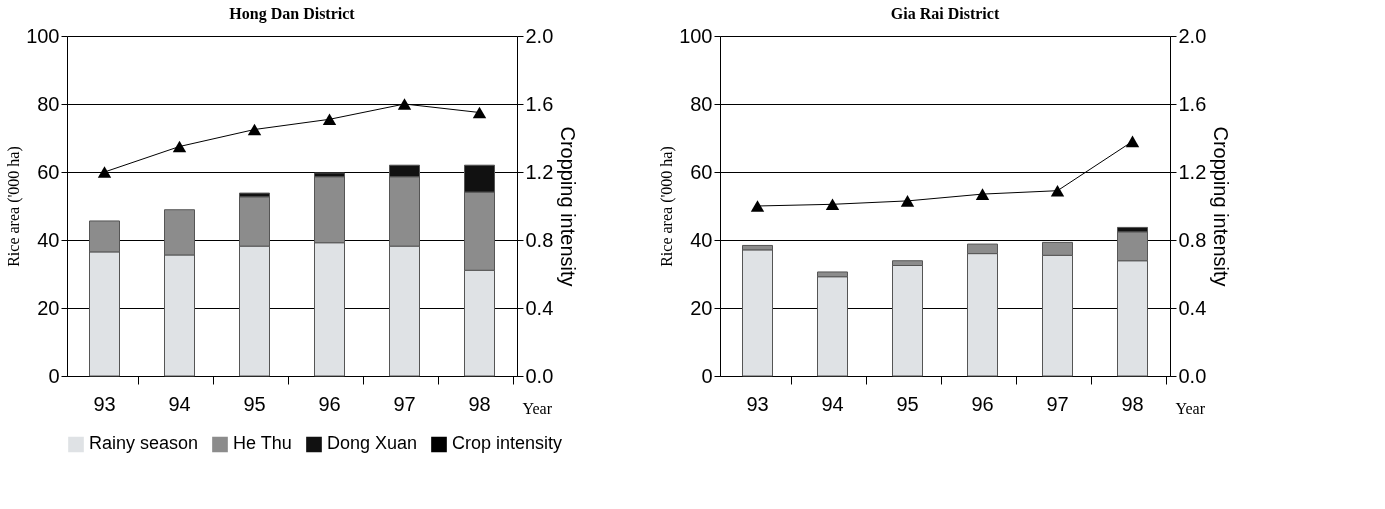  What do you see at coordinates (144, 443) in the screenshot?
I see `legend-label: Rainy season` at bounding box center [144, 443].